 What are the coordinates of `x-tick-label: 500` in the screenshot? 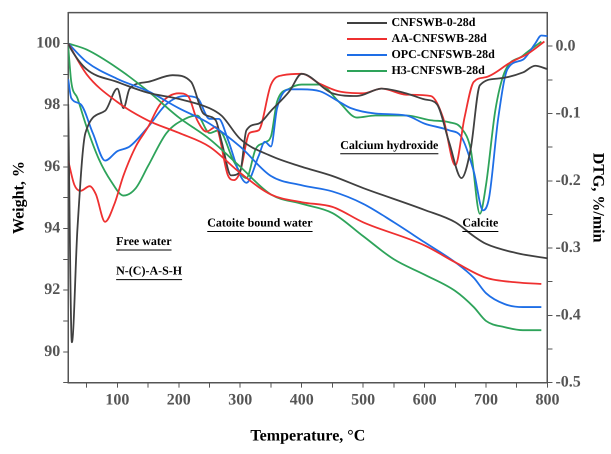 It's located at (363, 399).